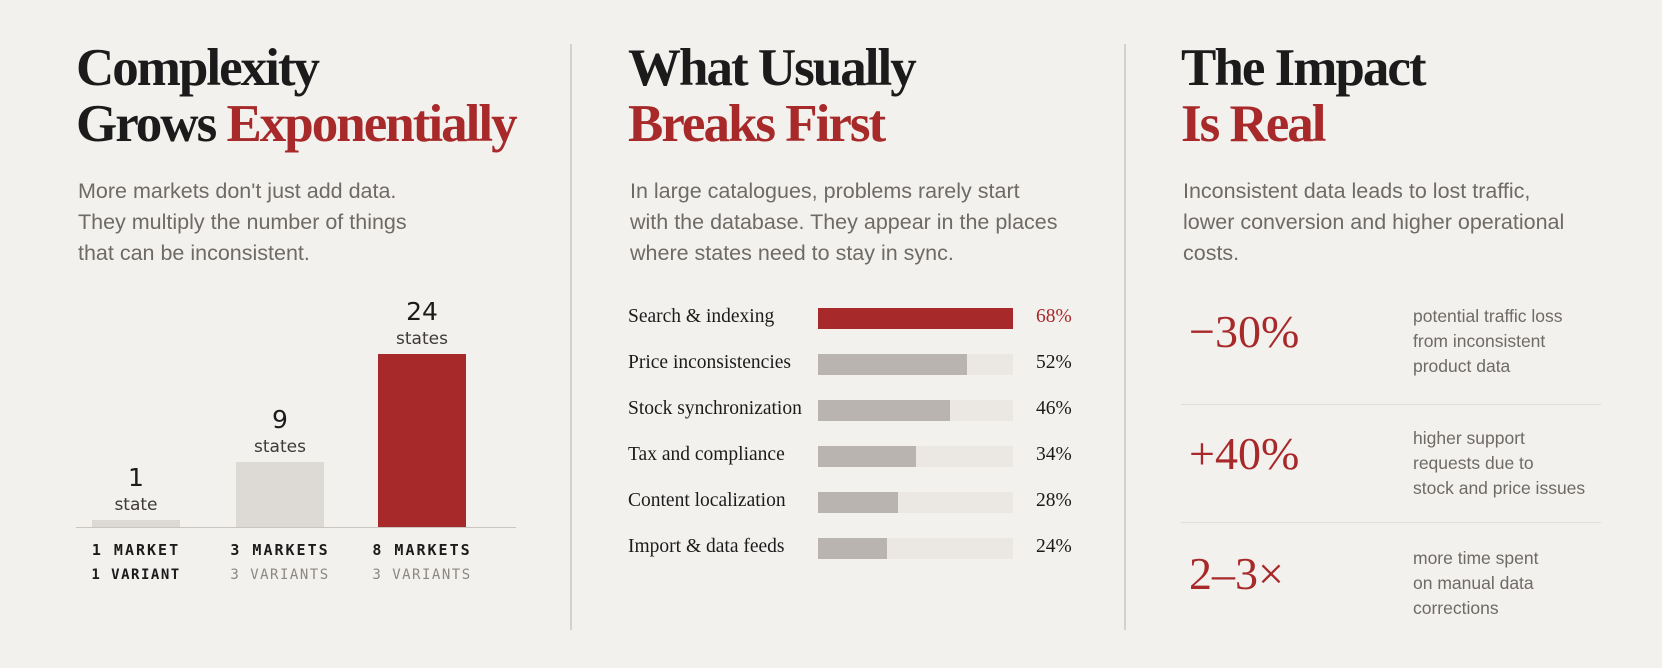 This screenshot has height=668, width=1662. Describe the element at coordinates (280, 420) in the screenshot. I see `bar-value: 9` at that location.